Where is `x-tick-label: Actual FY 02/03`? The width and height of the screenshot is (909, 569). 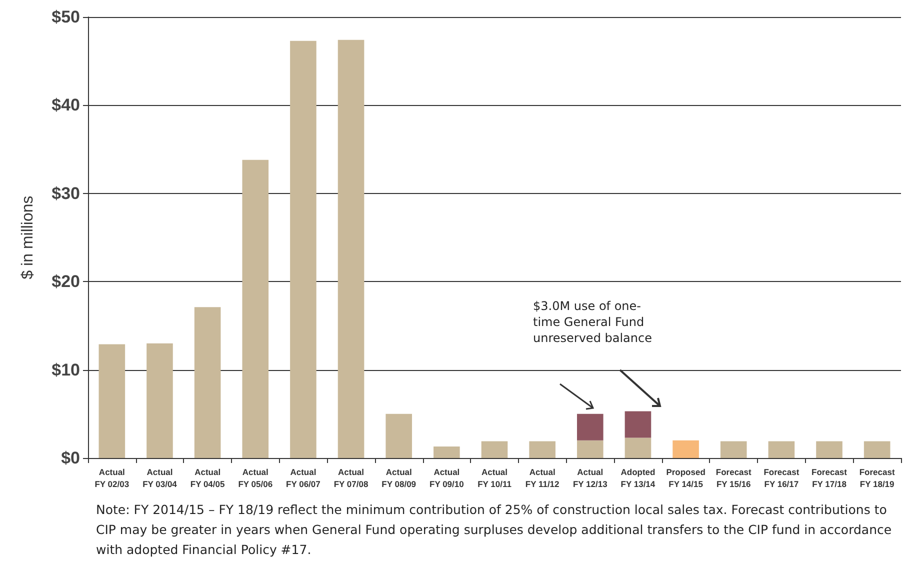
x-tick-label: Actual FY 02/03 is located at coordinates (112, 478).